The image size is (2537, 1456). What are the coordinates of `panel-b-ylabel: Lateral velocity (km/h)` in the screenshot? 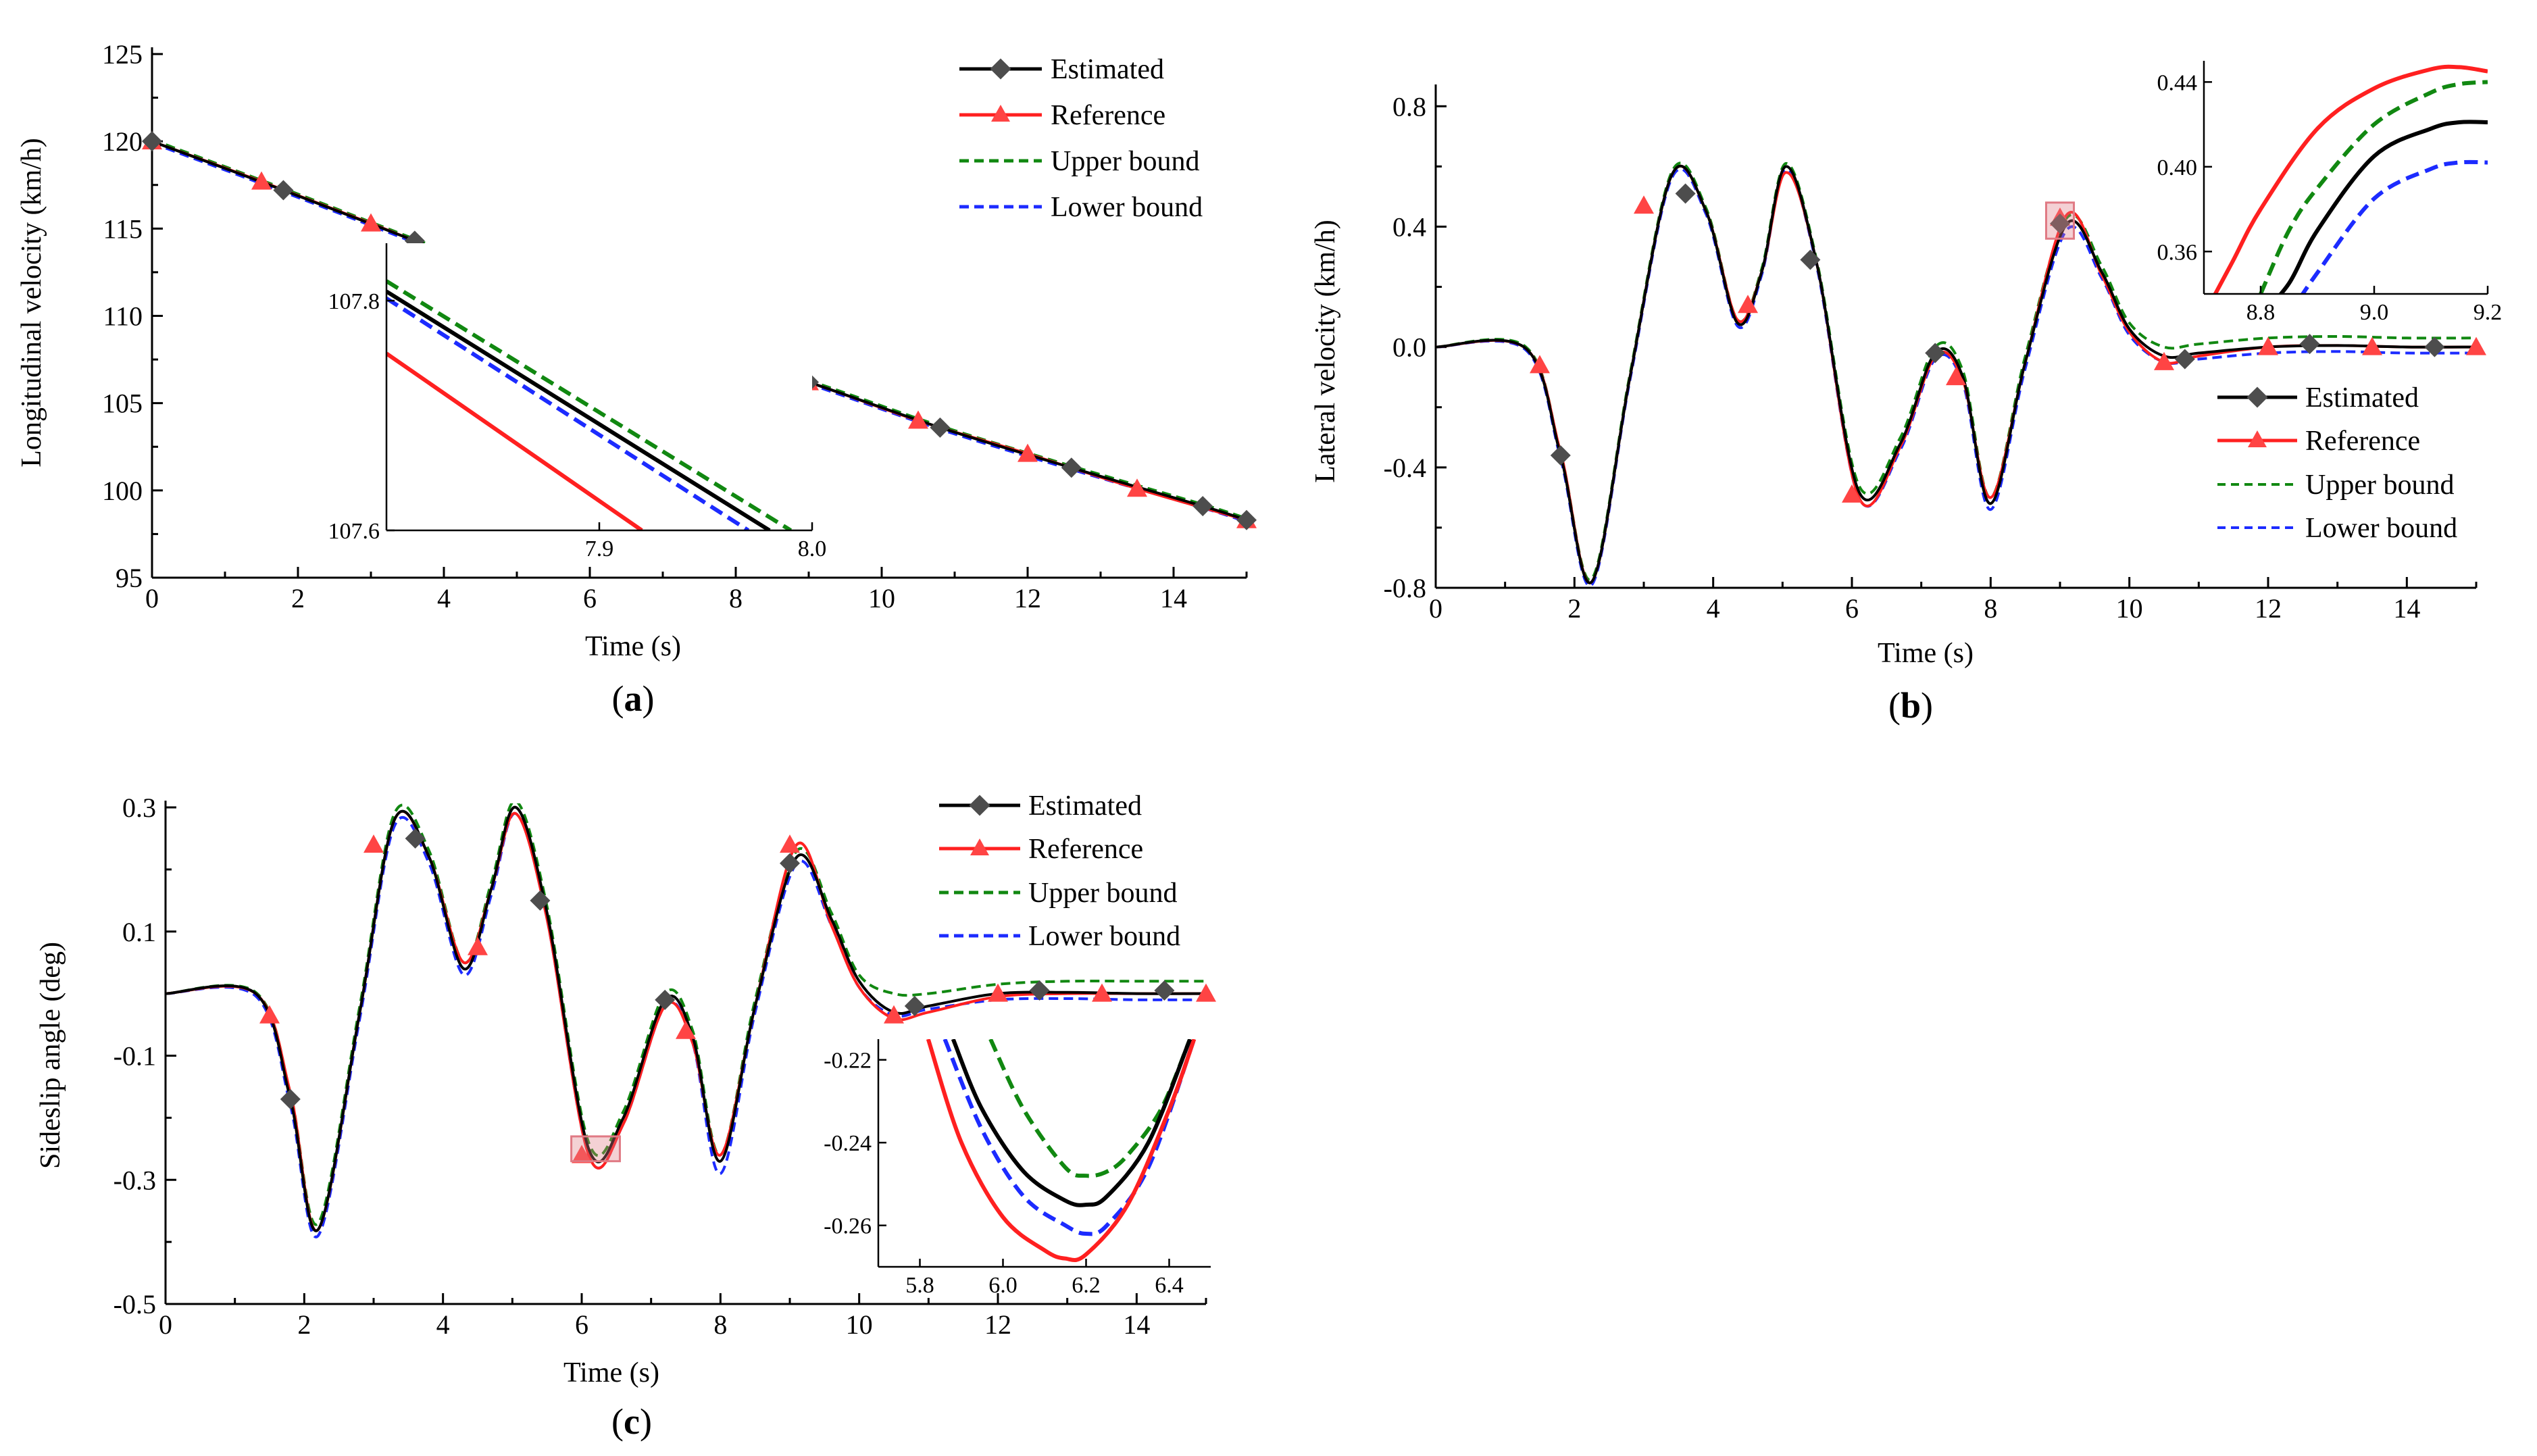 It's located at (1325, 351).